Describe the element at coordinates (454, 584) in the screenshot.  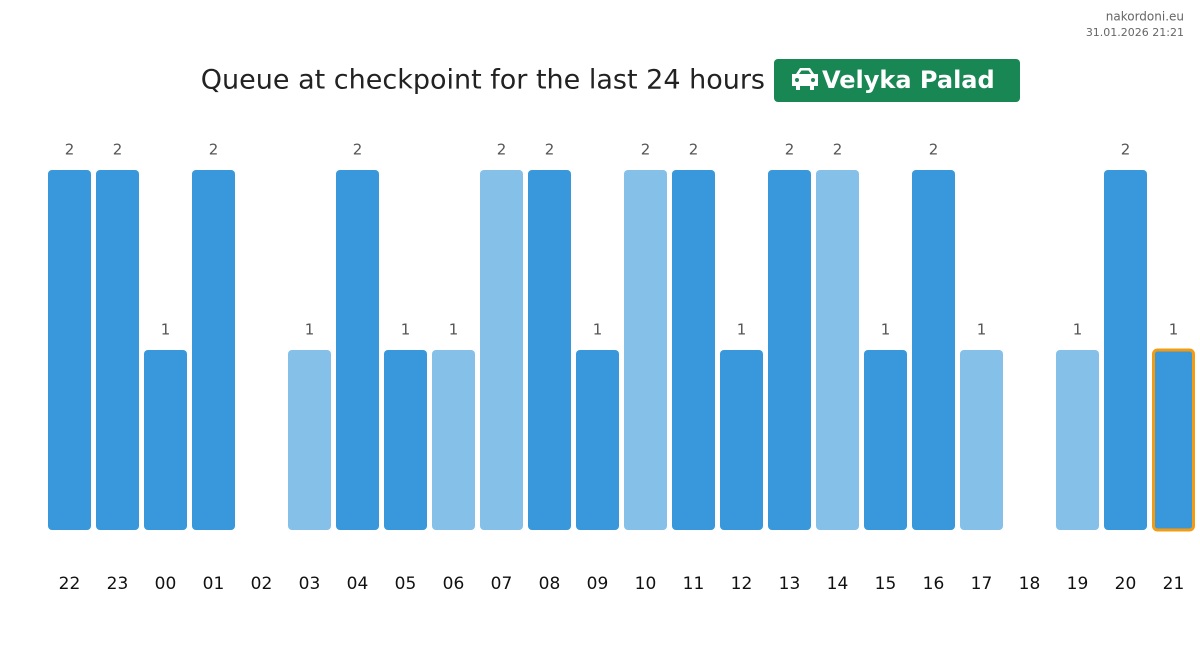
I see `x-tick-label: 06` at that location.